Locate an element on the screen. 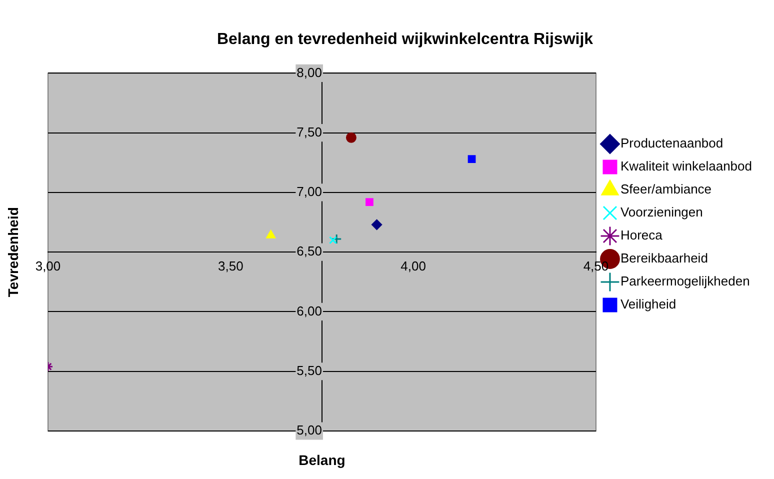 This screenshot has height=479, width=774. legend-label: Productenaanbod is located at coordinates (672, 143).